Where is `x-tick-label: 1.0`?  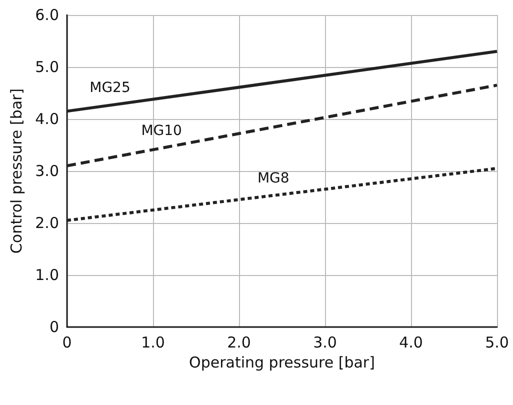 x-tick-label: 1.0 is located at coordinates (153, 343).